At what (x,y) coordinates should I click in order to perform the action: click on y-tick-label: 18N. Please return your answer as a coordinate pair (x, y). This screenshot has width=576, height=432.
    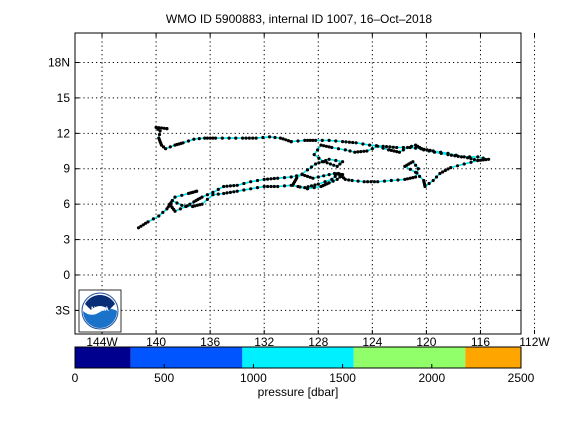
    Looking at the image, I should click on (59, 63).